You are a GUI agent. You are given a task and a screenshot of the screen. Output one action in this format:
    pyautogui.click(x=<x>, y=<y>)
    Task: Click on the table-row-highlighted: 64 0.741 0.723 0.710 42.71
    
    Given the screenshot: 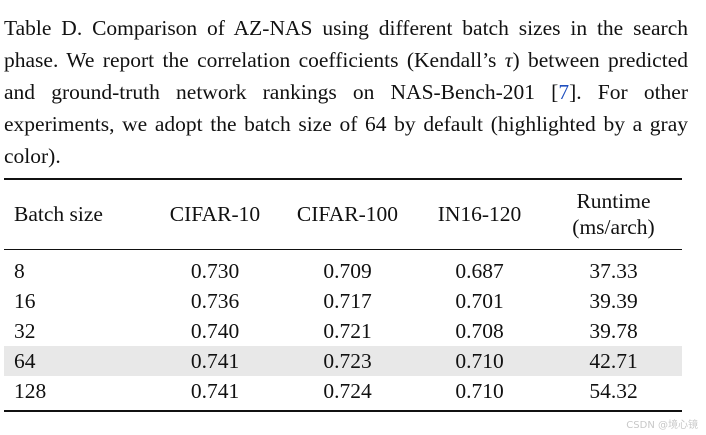 What is the action you would take?
    pyautogui.click(x=343, y=361)
    